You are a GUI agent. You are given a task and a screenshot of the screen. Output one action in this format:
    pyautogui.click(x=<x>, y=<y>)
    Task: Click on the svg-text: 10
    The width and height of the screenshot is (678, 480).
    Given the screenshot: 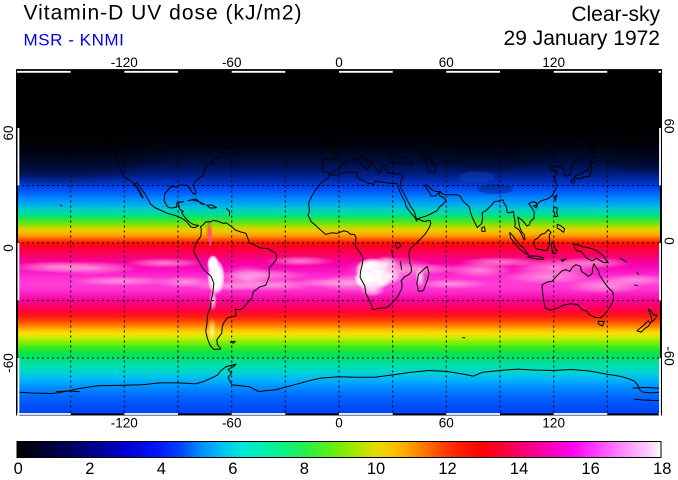 What is the action you would take?
    pyautogui.click(x=376, y=469)
    